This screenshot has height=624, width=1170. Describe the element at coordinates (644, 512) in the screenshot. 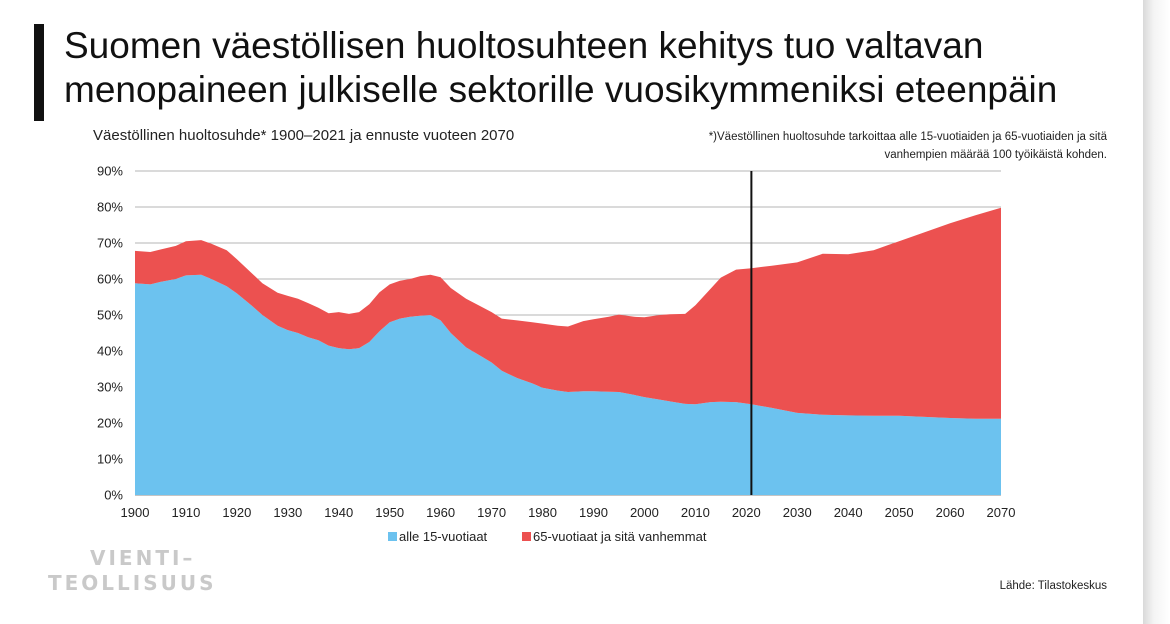

I see `x-tick-label: 2000` at that location.